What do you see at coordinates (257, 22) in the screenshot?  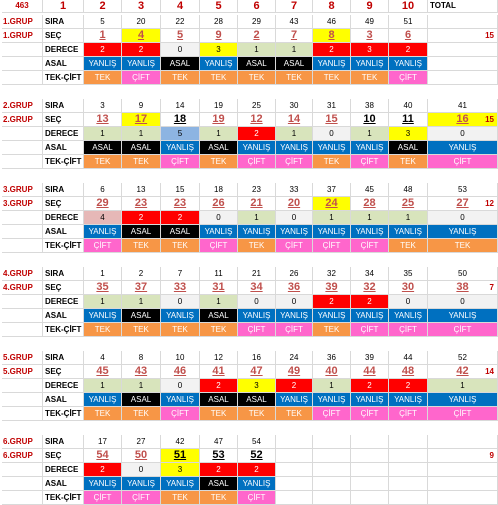 I see `sira-value: 29` at bounding box center [257, 22].